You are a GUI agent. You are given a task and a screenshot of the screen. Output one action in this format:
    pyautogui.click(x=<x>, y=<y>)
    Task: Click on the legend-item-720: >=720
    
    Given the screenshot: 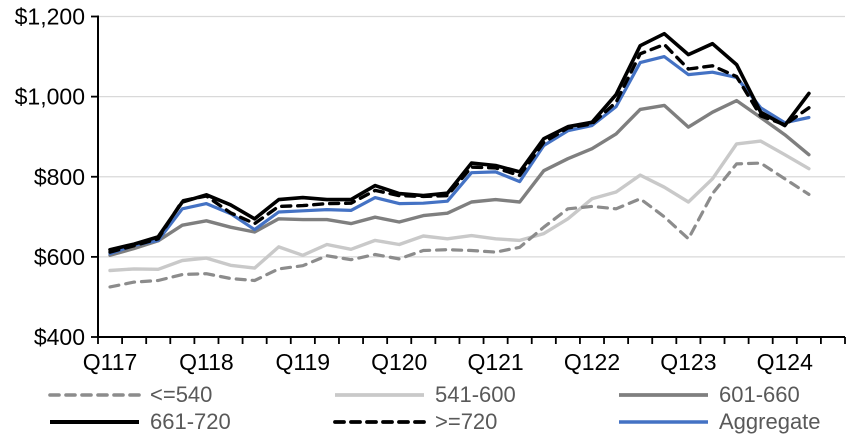 What is the action you would take?
    pyautogui.click(x=415, y=421)
    